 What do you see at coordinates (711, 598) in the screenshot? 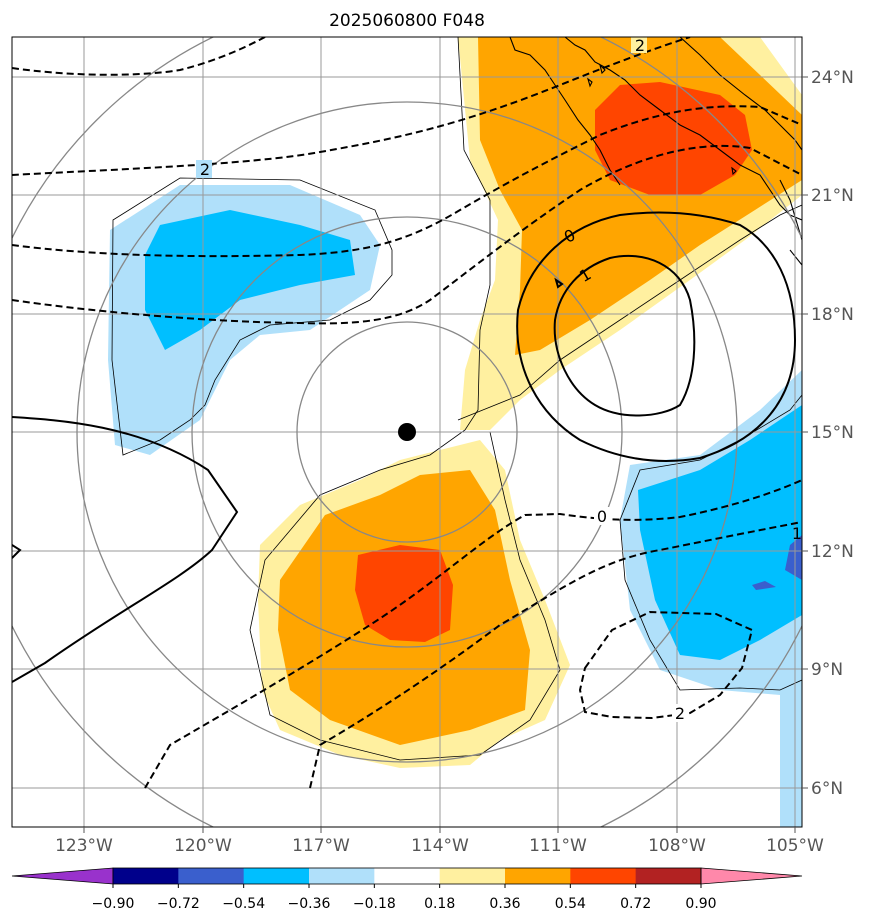
I see `negative-anomaly-east` at bounding box center [711, 598].